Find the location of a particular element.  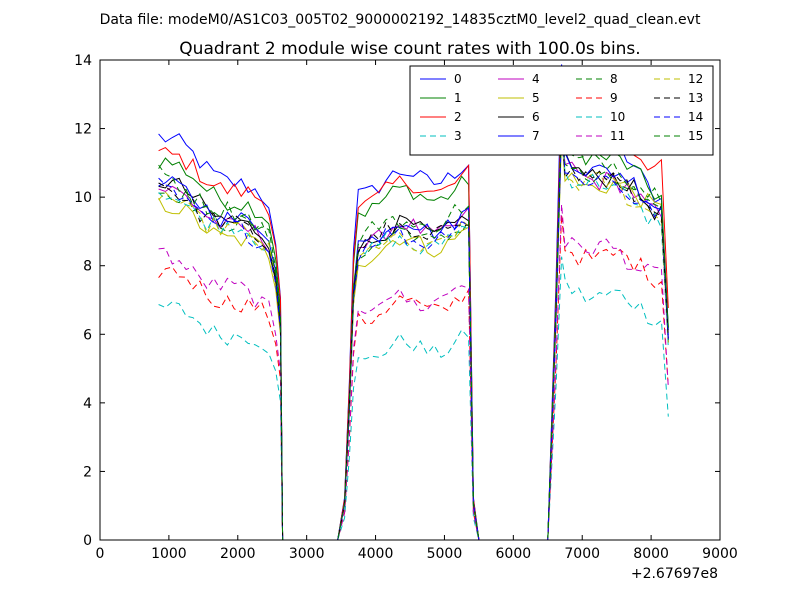

x-tick-label: 3000 is located at coordinates (307, 554).